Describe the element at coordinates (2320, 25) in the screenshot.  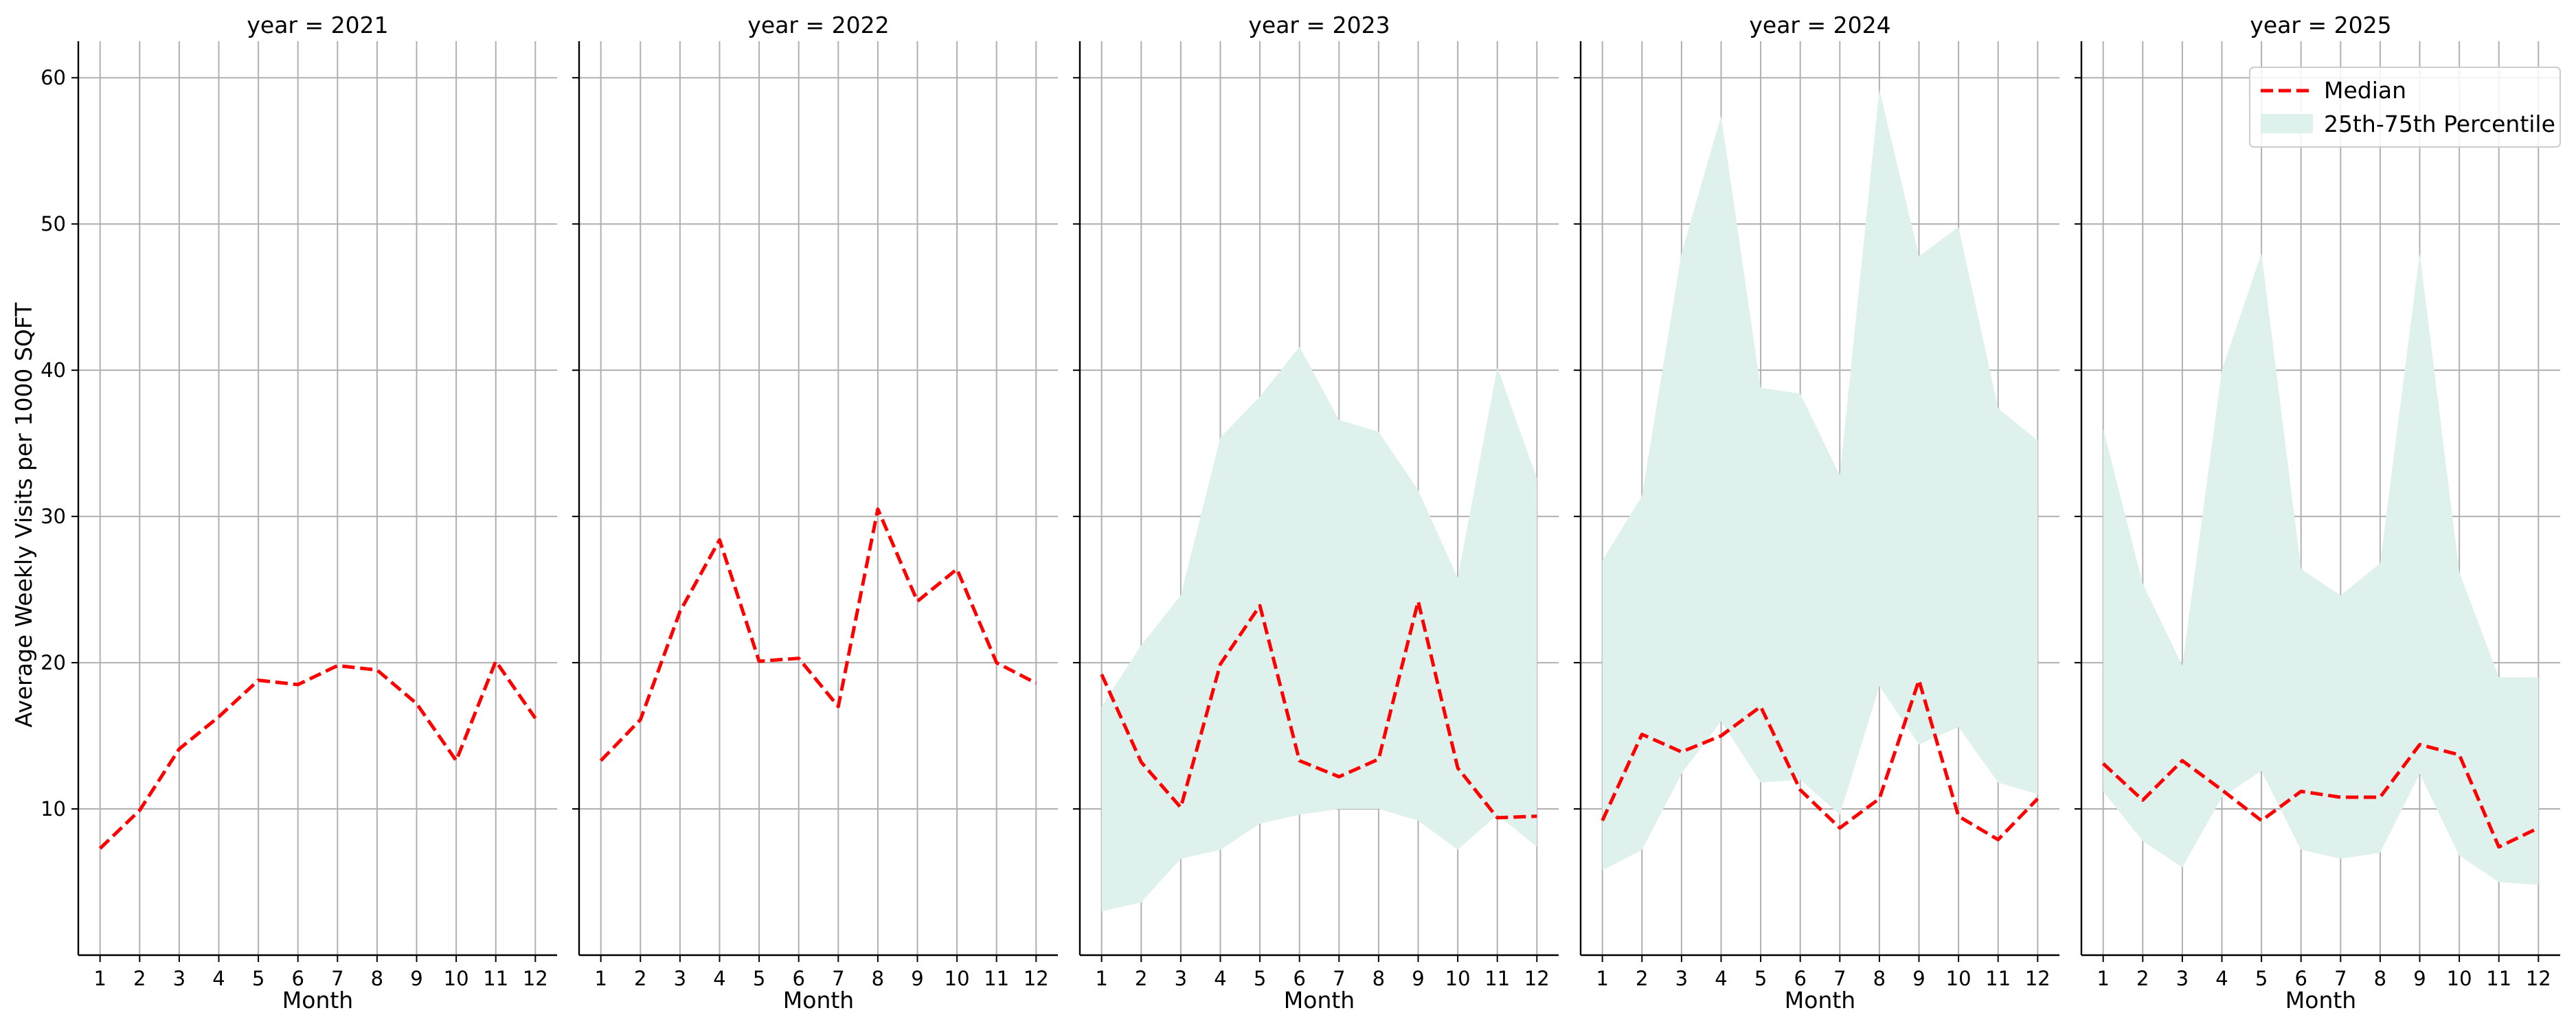
I see `panel-title: year = 2025` at that location.